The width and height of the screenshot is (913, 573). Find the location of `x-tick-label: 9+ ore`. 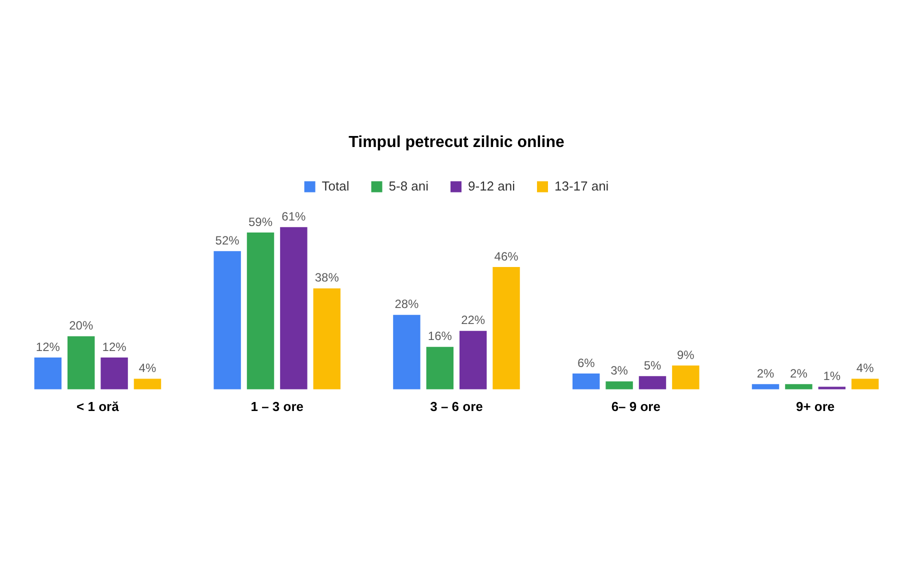

x-tick-label: 9+ ore is located at coordinates (815, 406).